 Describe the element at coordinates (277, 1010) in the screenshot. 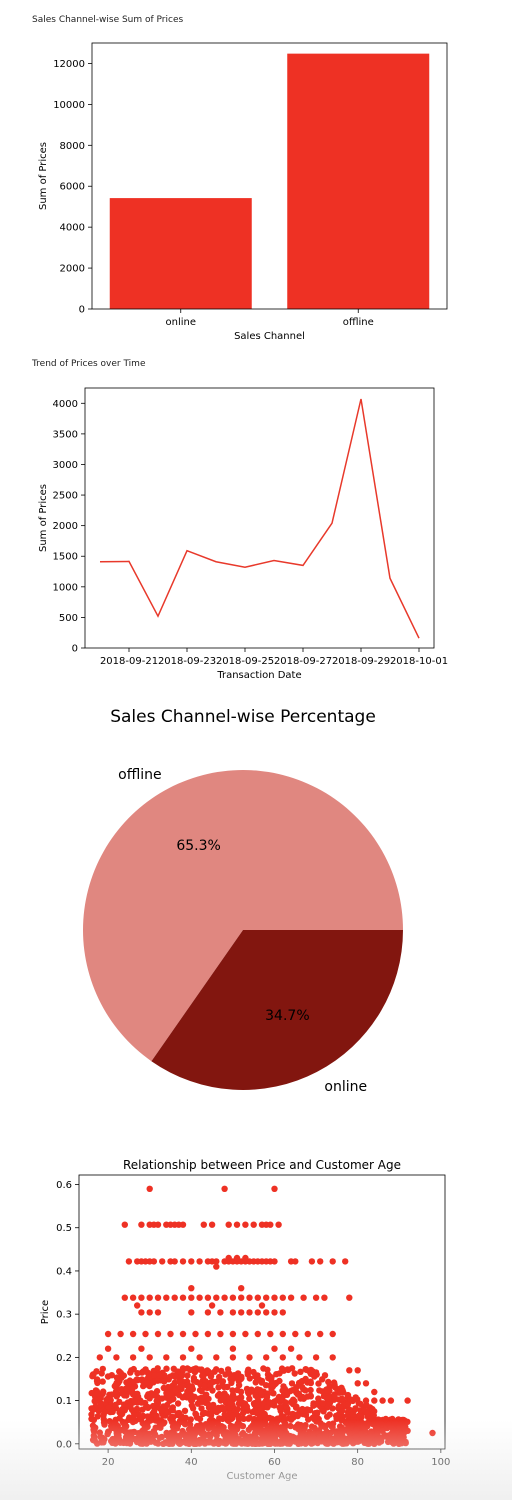

I see `pie-slice-online` at that location.